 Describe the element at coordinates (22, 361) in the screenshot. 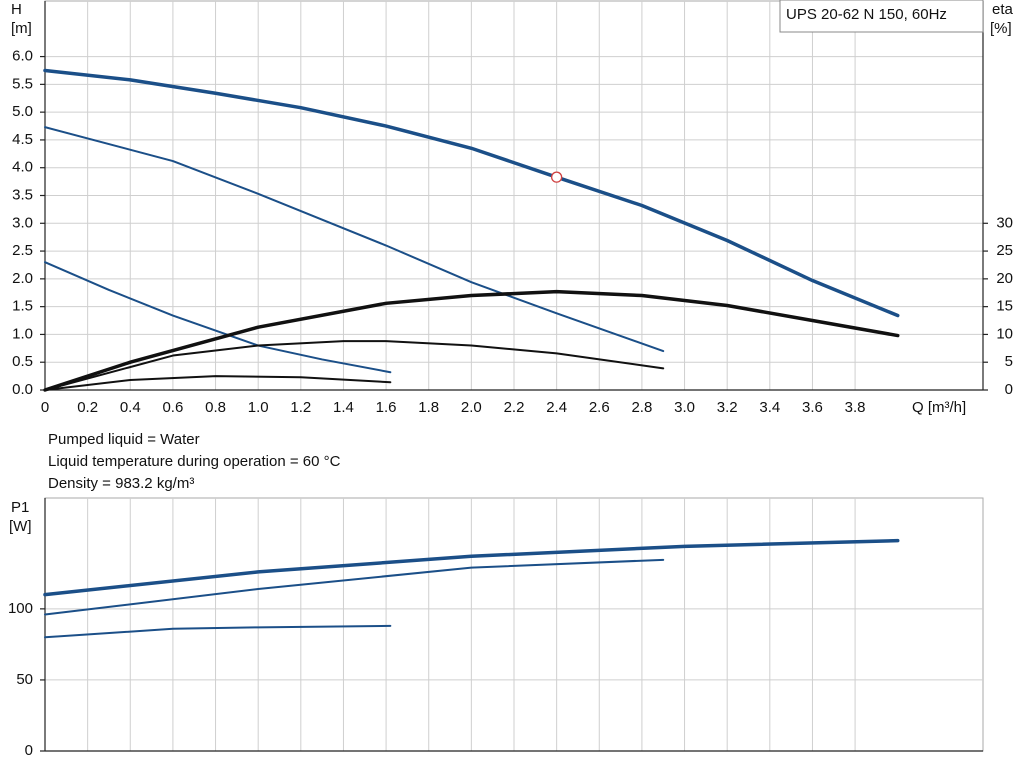

I see `y-tick-label: 0.5` at that location.